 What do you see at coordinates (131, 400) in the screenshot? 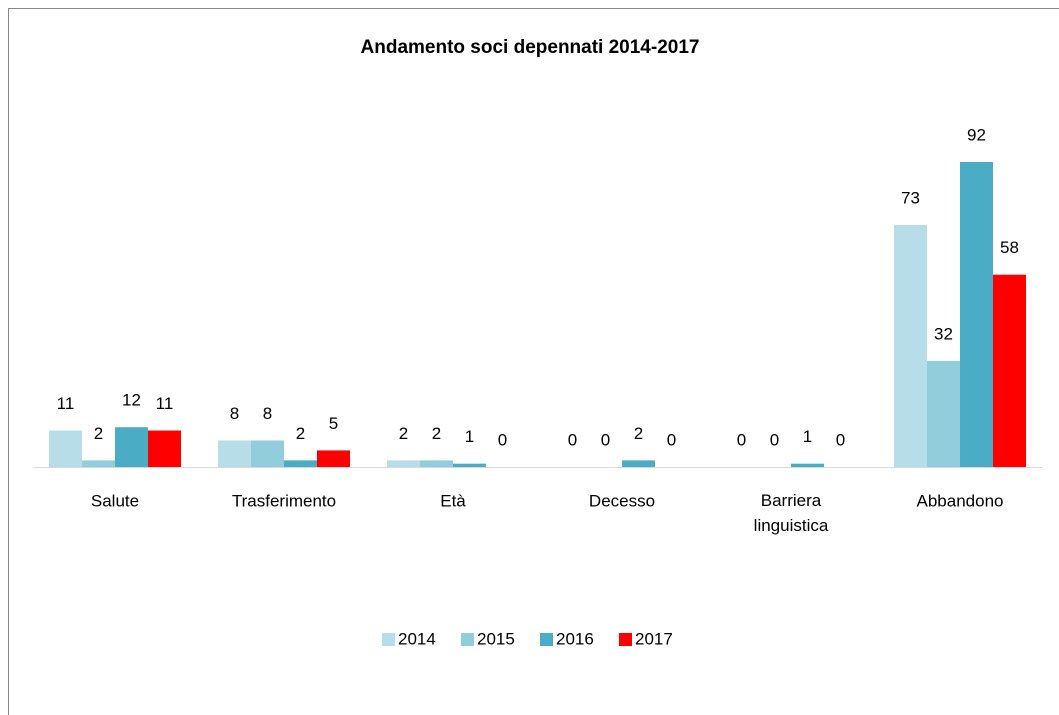
I see `data-label: 12` at bounding box center [131, 400].